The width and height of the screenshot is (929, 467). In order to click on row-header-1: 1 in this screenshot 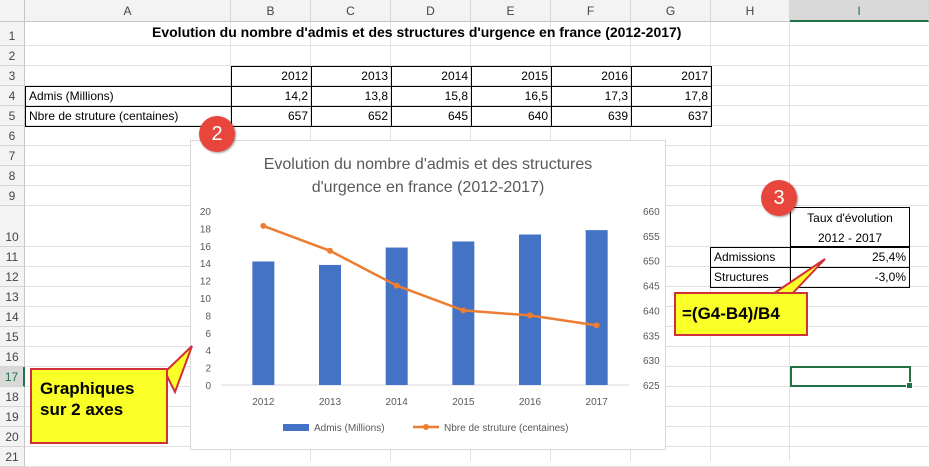, I will do `click(12, 34)`.